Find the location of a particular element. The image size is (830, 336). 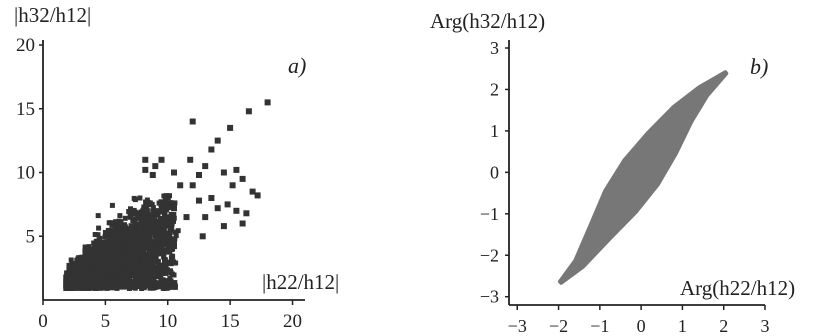

a-x-tick-label: 20 is located at coordinates (292, 321).